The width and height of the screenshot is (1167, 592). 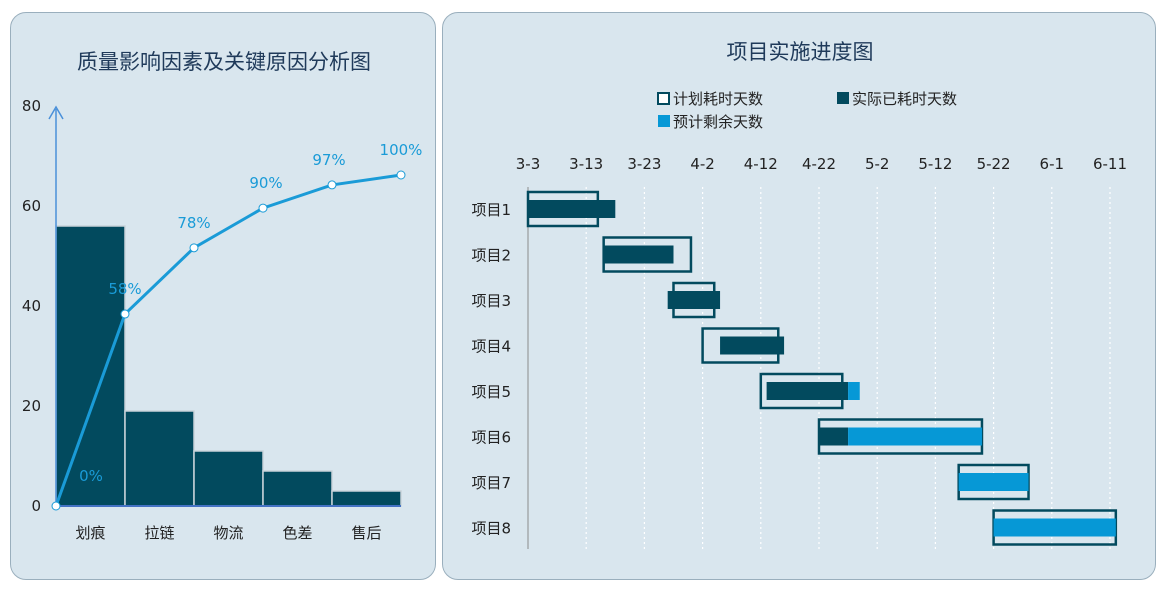 I want to click on y-tick-label-5: 项目6, so click(x=491, y=438).